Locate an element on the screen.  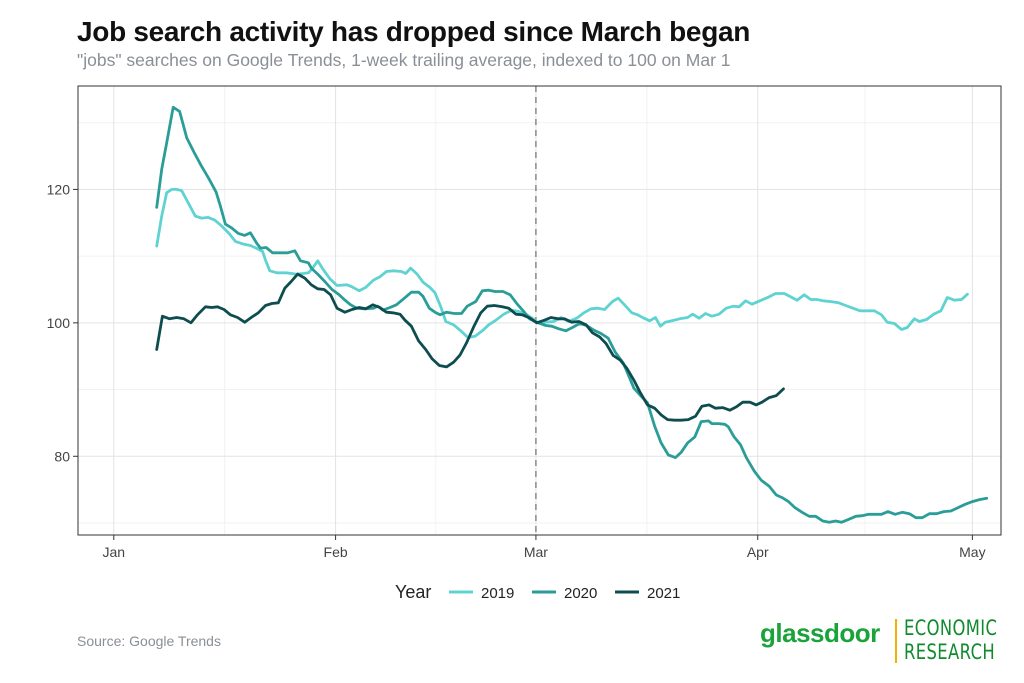
x-tick-label: Jan is located at coordinates (113, 552).